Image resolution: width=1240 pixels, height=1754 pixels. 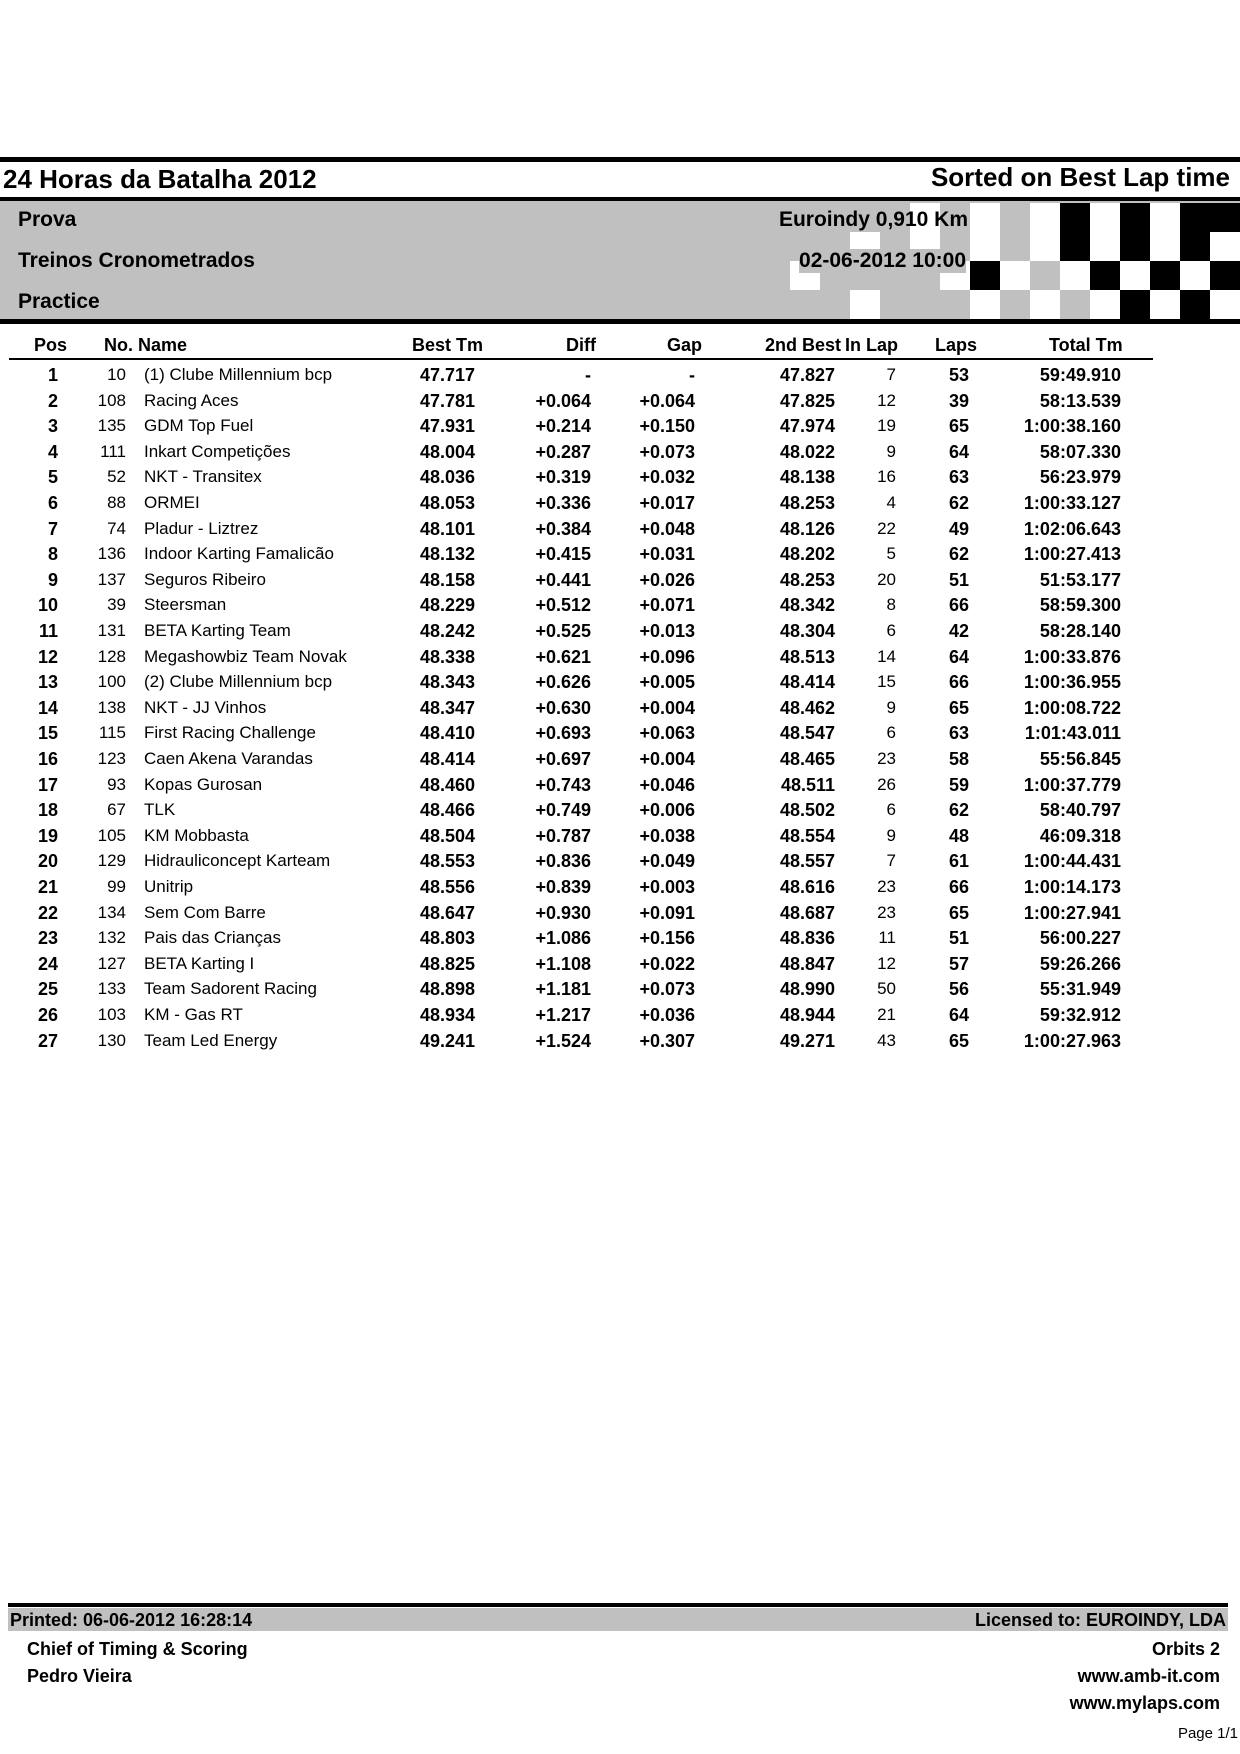 I want to click on cell-best: 48.825, so click(x=447, y=963).